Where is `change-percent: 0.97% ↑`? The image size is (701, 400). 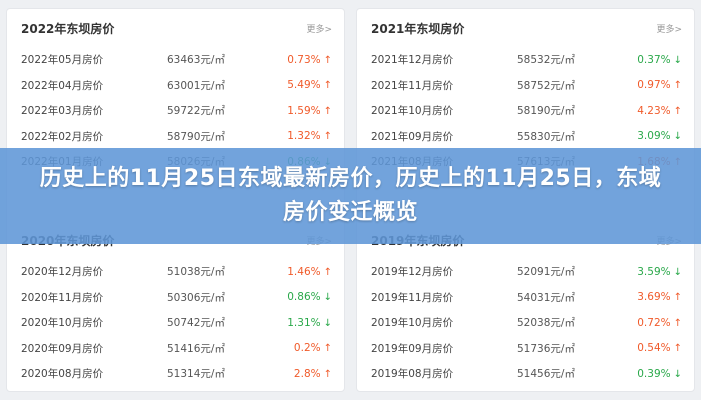 change-percent: 0.97% ↑ is located at coordinates (650, 85).